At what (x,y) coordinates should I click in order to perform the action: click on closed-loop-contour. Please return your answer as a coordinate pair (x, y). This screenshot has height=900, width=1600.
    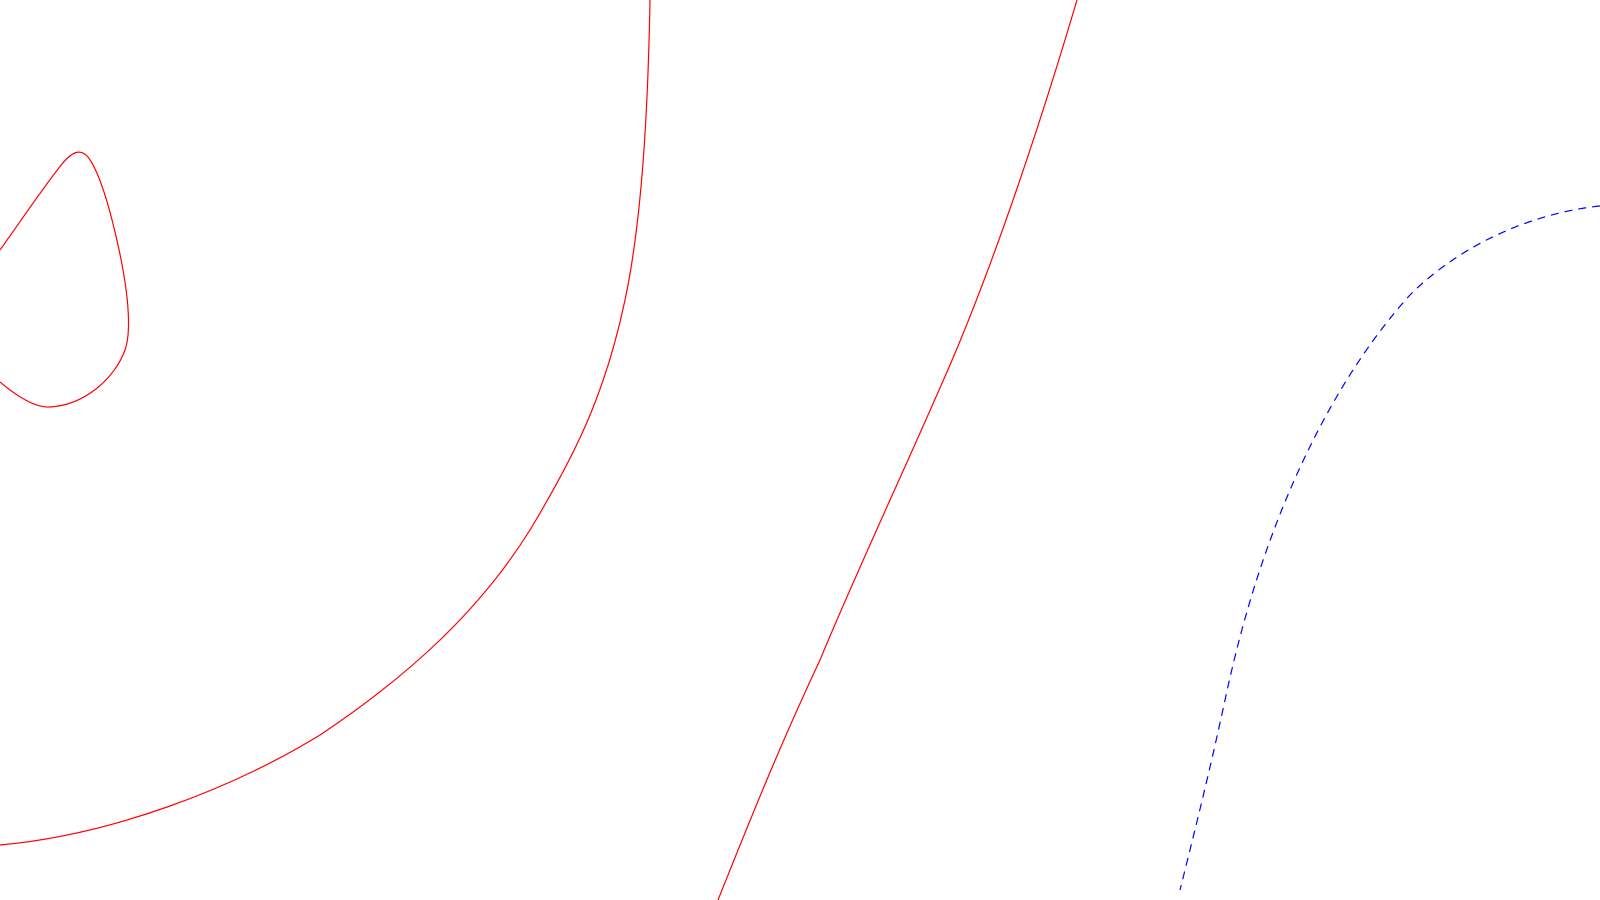
    Looking at the image, I should click on (65, 279).